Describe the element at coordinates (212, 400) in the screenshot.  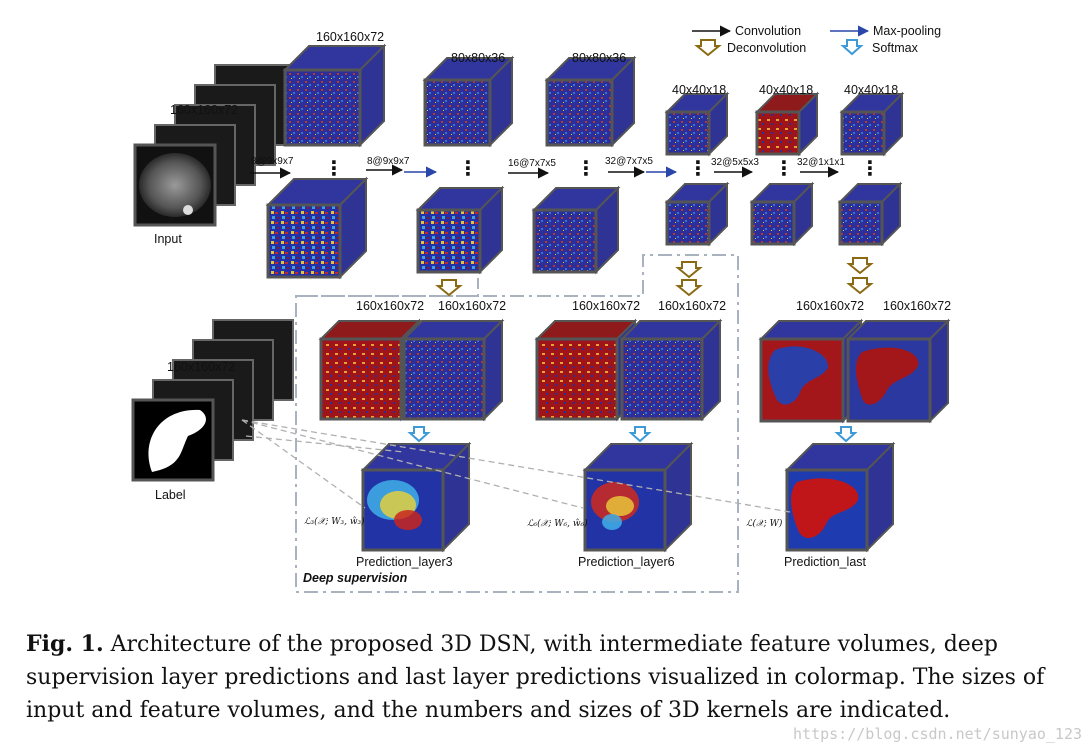
I see `label-volume` at that location.